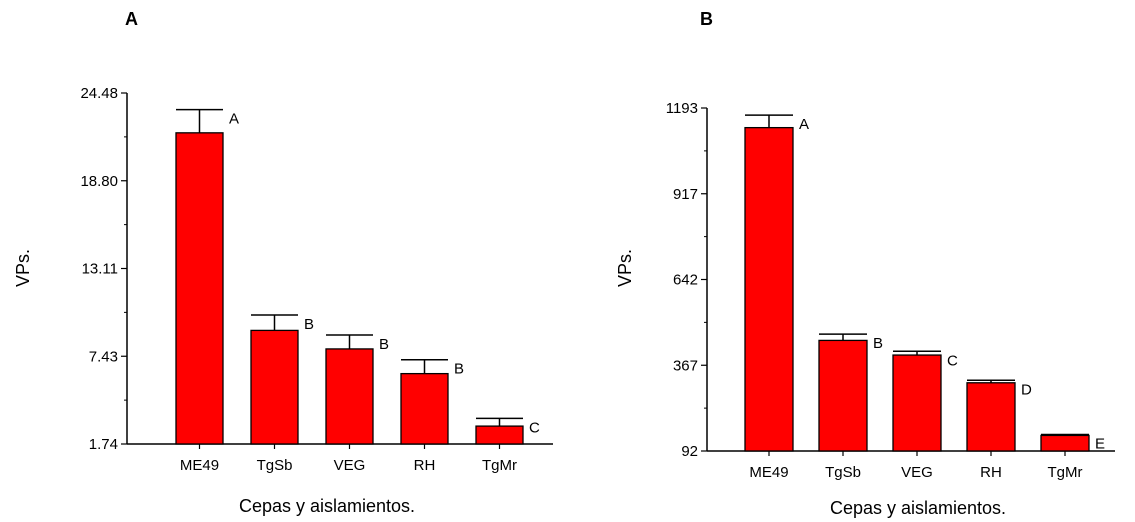 The height and width of the screenshot is (522, 1135). Describe the element at coordinates (685, 365) in the screenshot. I see `y-tick-label: 367` at that location.